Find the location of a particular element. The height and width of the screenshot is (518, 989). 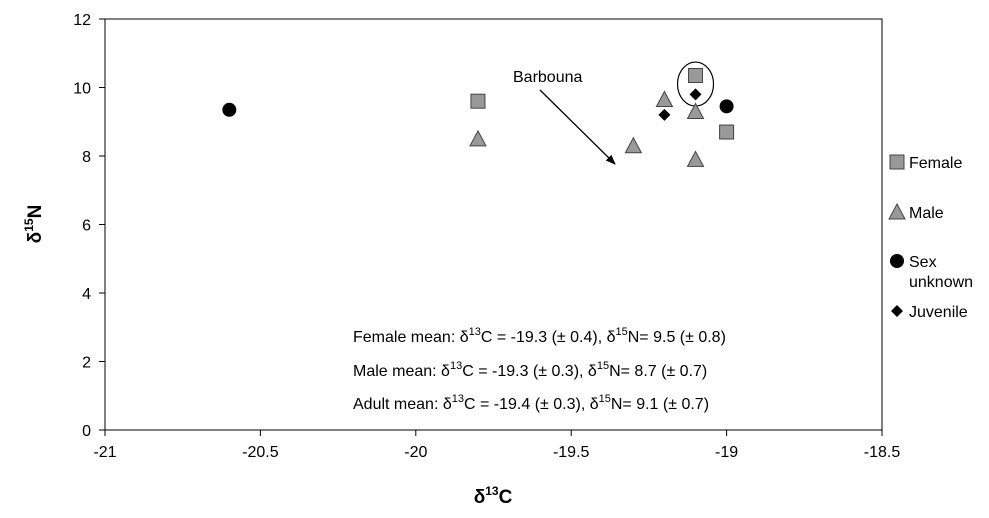

y-axis-title: δ15N is located at coordinates (34, 224).